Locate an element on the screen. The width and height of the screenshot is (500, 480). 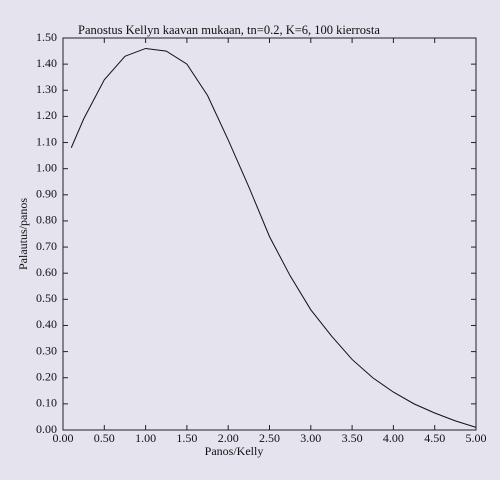
y-axis-label: Palautus/panos is located at coordinates (23, 234).